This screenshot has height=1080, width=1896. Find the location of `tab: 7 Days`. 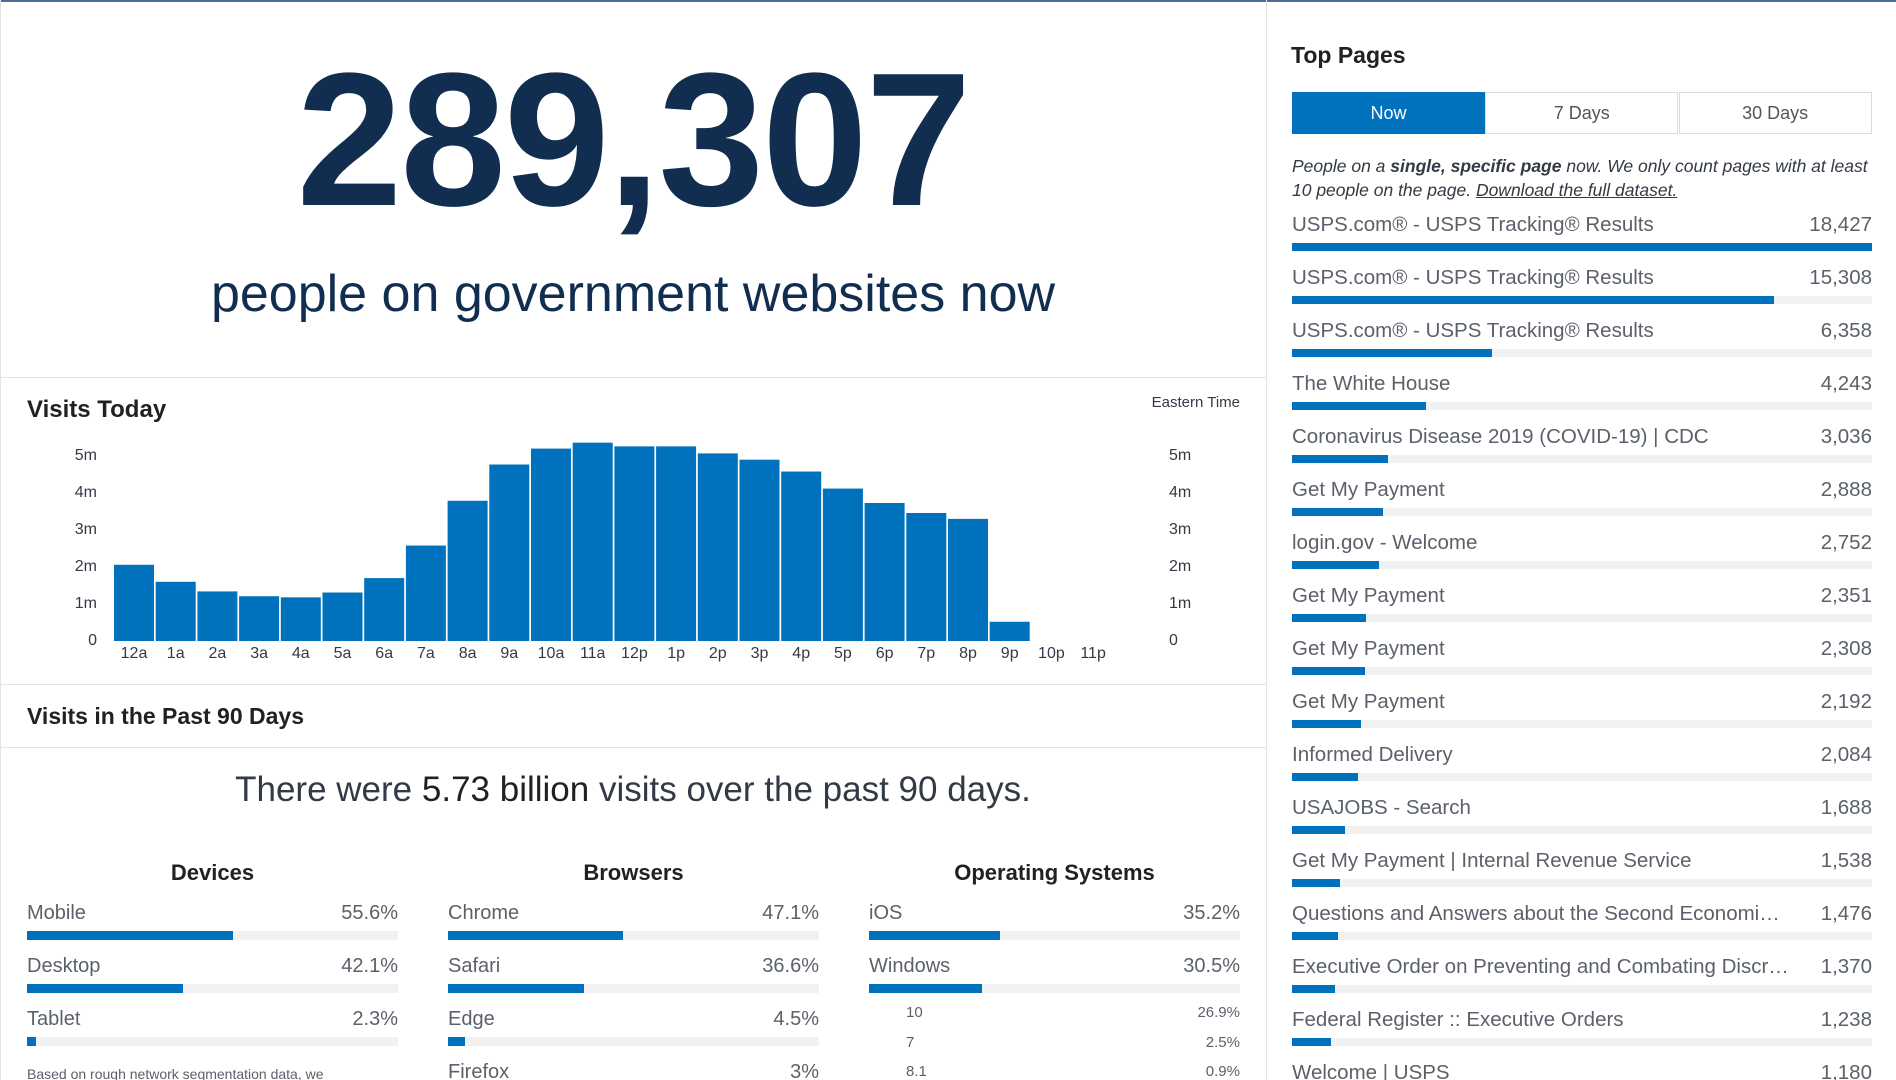

tab: 7 Days is located at coordinates (1582, 113).